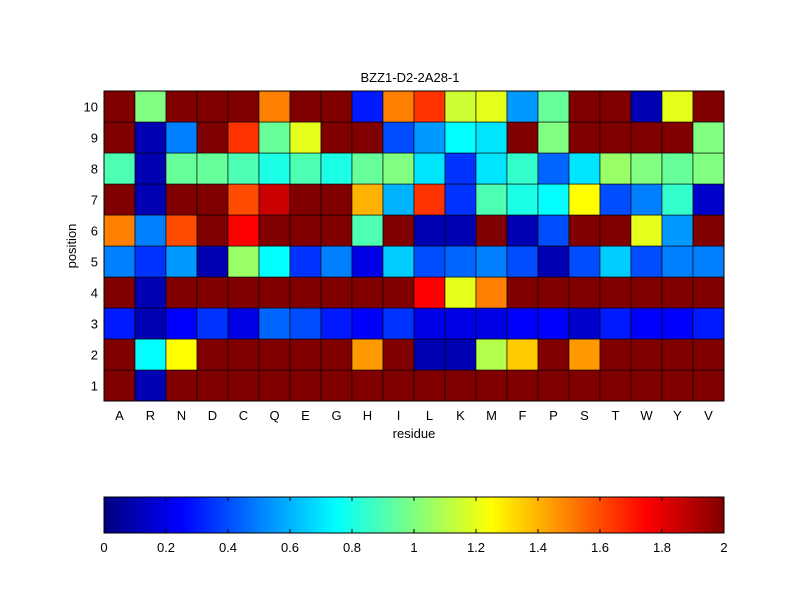  What do you see at coordinates (646, 415) in the screenshot?
I see `x-tick-label: W` at bounding box center [646, 415].